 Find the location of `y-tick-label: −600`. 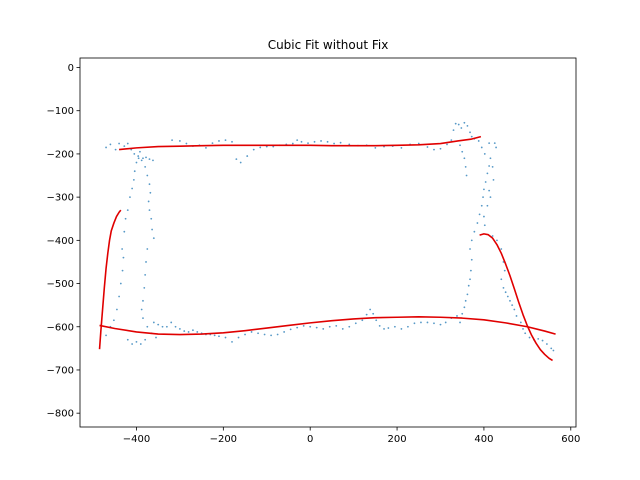

y-tick-label: −600 is located at coordinates (60, 327).